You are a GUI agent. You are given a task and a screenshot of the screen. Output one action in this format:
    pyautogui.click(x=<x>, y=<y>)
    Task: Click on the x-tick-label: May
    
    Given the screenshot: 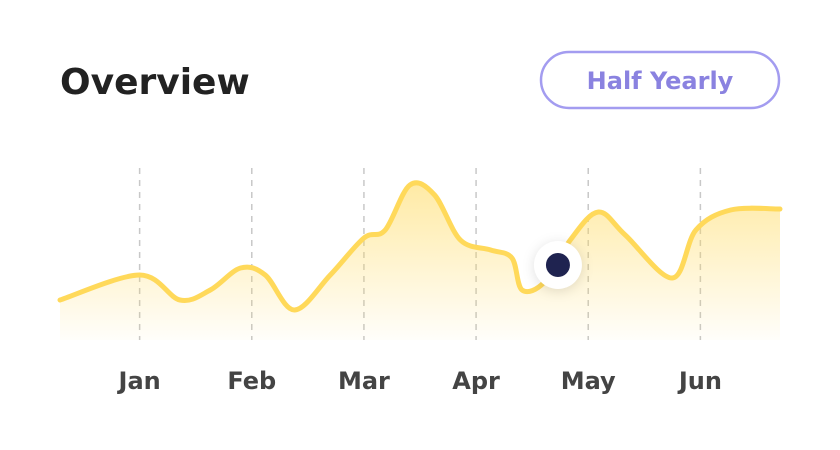 What is the action you would take?
    pyautogui.click(x=588, y=381)
    